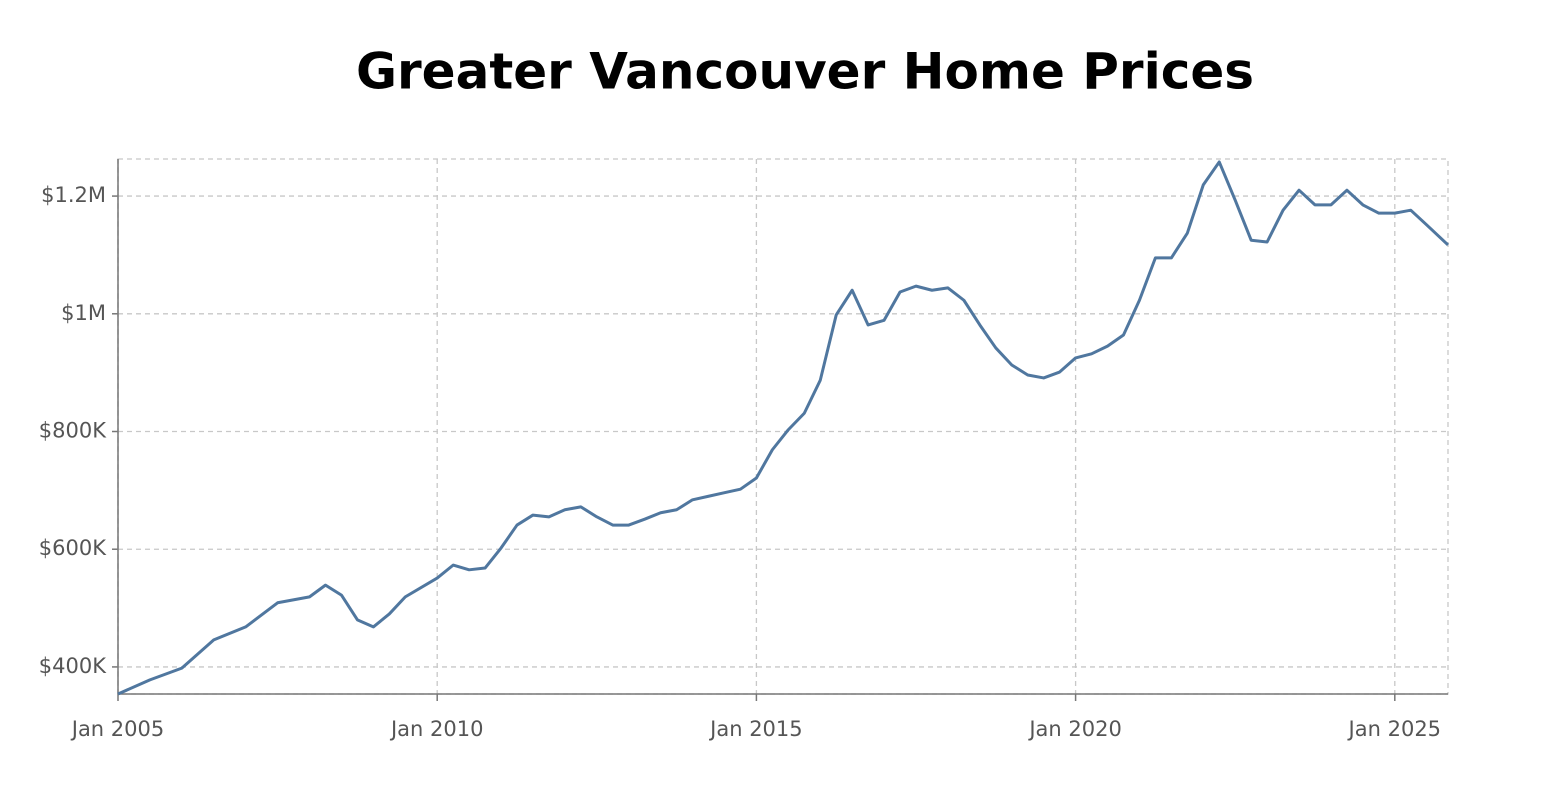 The height and width of the screenshot is (794, 1544). Describe the element at coordinates (1394, 729) in the screenshot. I see `x-tick-label: Jan 2025` at that location.